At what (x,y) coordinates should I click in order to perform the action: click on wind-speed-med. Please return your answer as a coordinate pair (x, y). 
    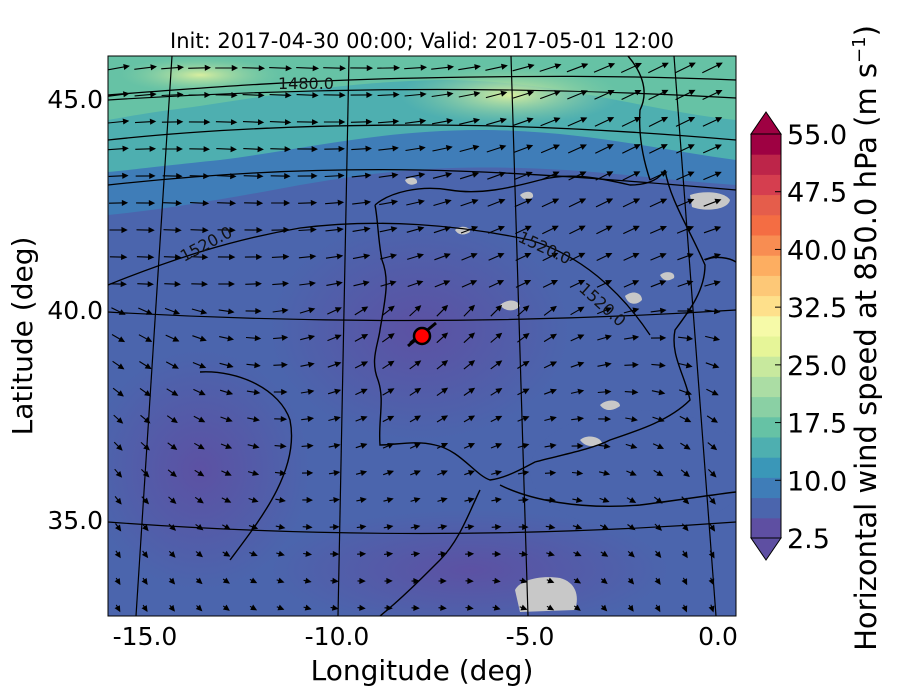
    Looking at the image, I should click on (633, 470).